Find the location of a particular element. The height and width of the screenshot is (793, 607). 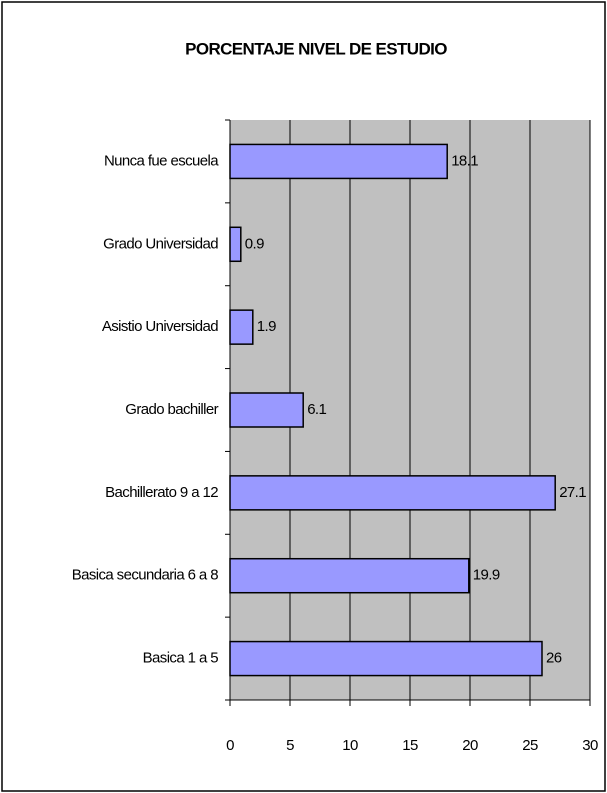

x-tick-label: 10 is located at coordinates (350, 745).